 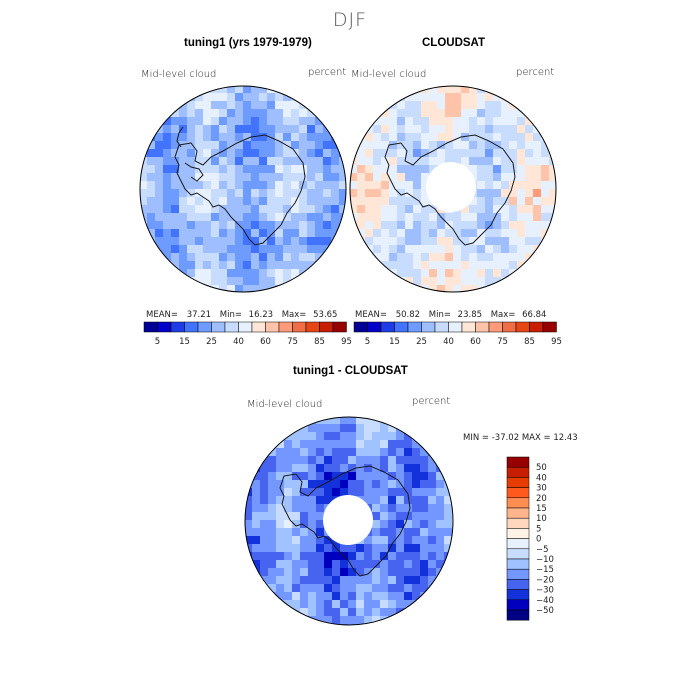 I want to click on panel-2-title: CLOUDSAT, so click(x=454, y=43).